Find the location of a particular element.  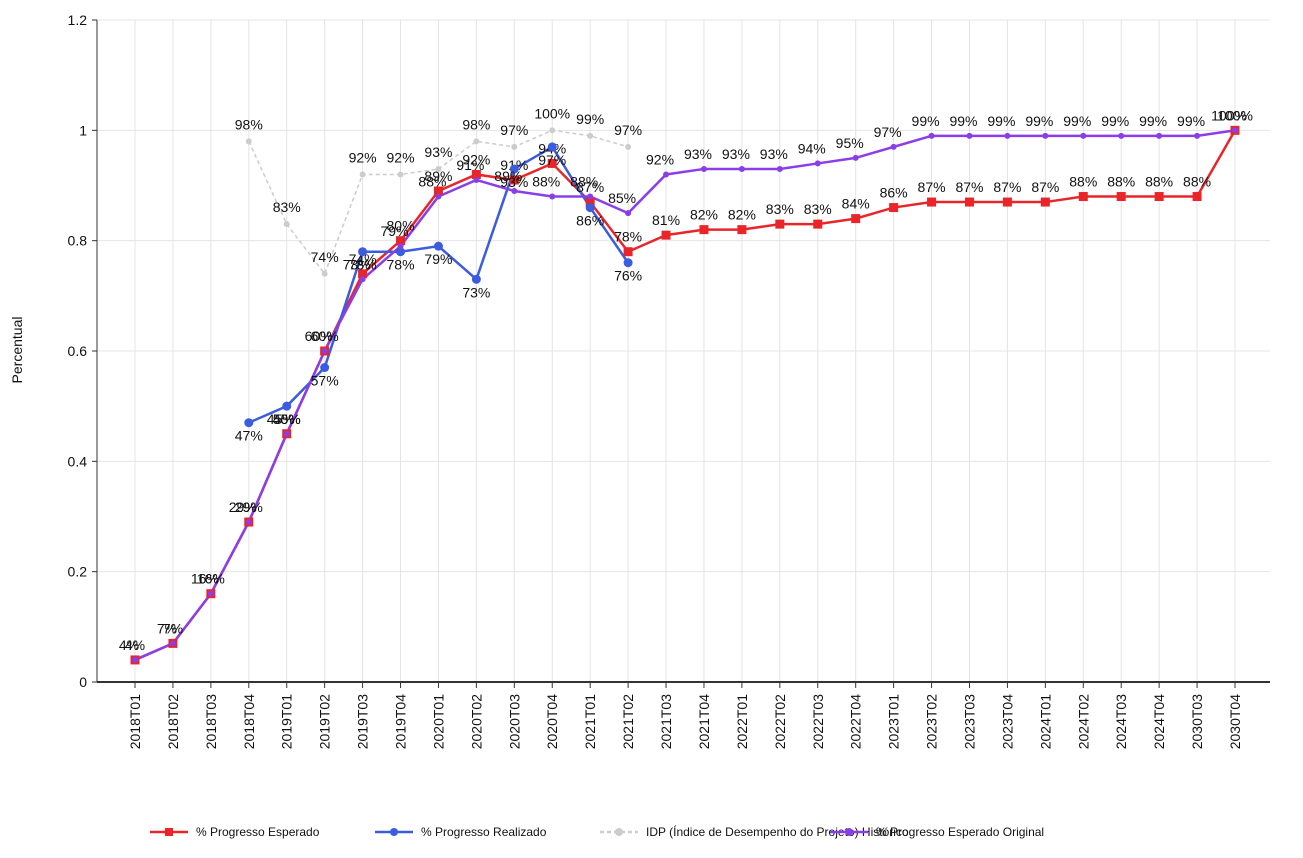

x-tick-label: 2024T04 is located at coordinates (1159, 721).